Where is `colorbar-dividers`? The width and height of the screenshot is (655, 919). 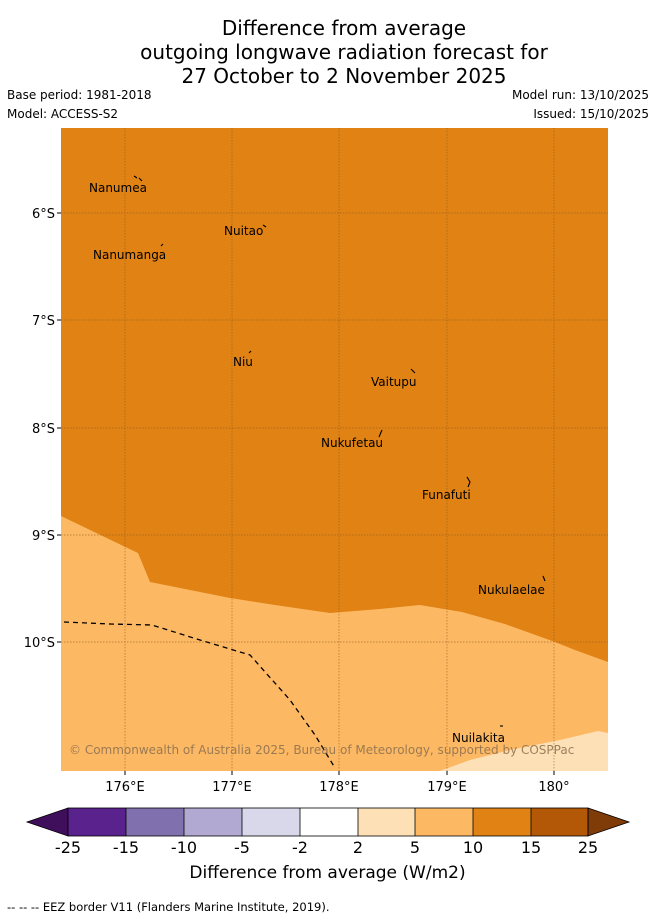 colorbar-dividers is located at coordinates (328, 822).